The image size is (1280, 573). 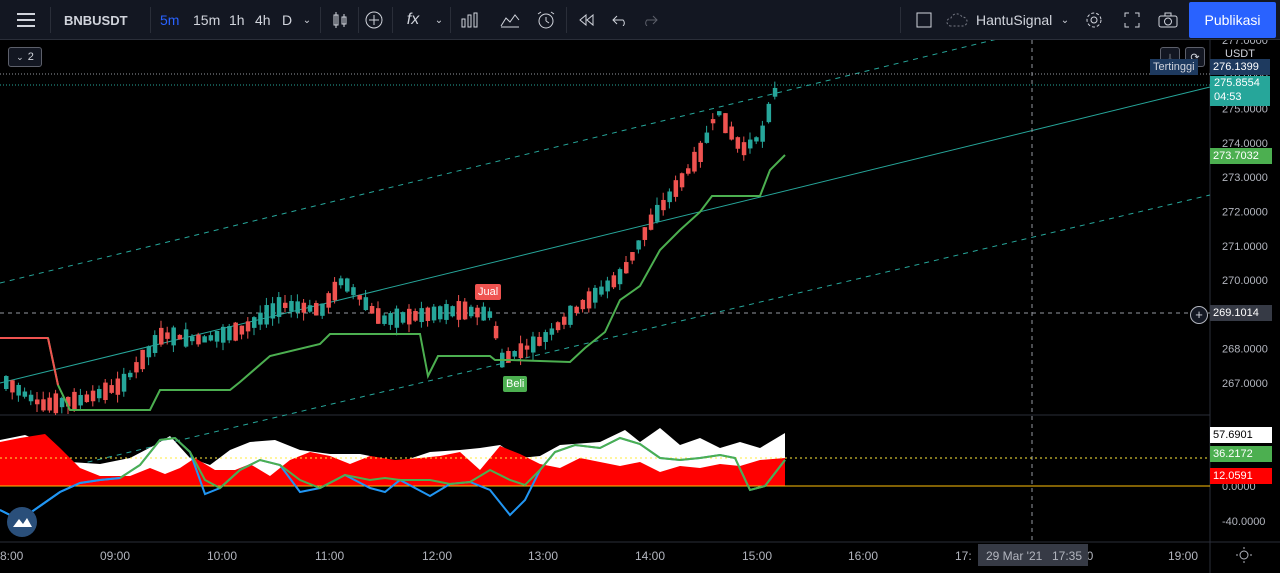 I want to click on publish-button: Publikasi, so click(x=1232, y=20).